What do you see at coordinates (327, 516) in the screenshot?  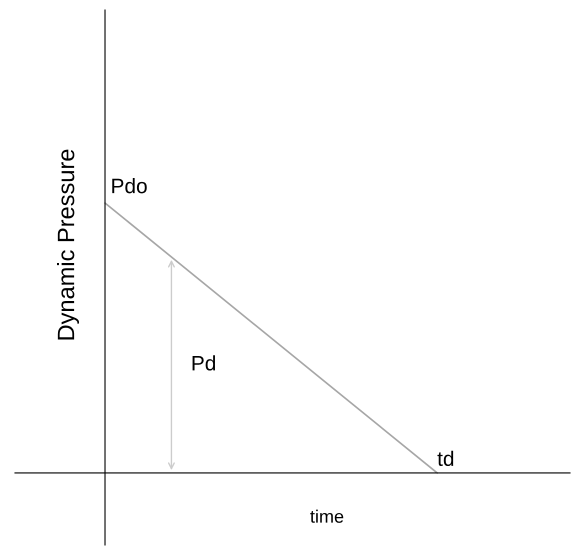 I see `x-axis-title: time` at bounding box center [327, 516].